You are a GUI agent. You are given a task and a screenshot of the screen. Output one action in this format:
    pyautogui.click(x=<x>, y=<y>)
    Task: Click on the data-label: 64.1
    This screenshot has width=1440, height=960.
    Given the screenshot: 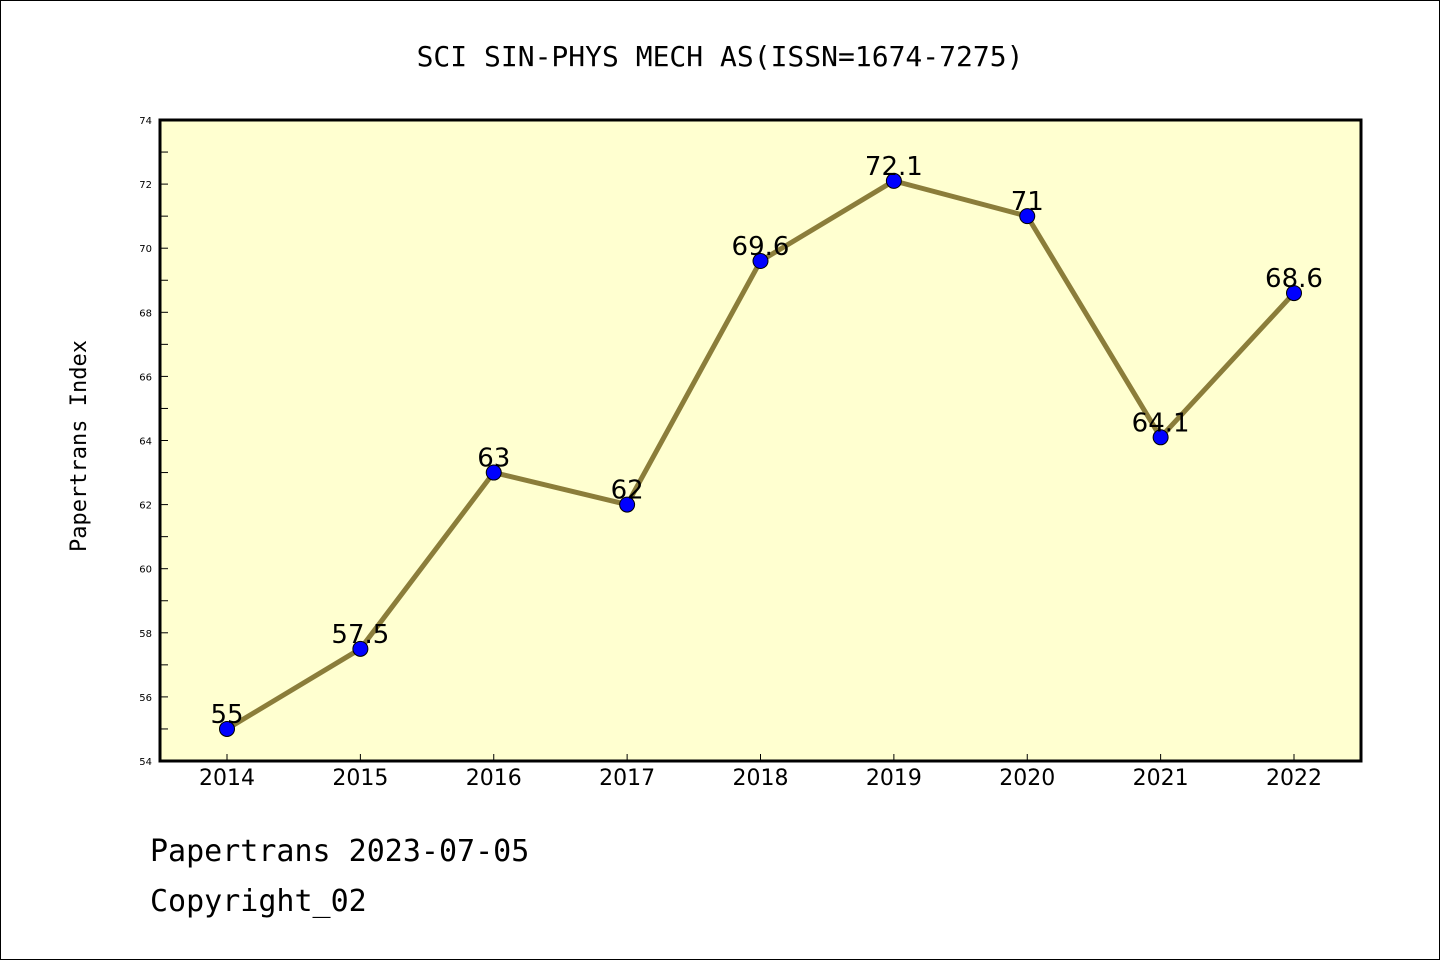 What is the action you would take?
    pyautogui.click(x=1161, y=423)
    